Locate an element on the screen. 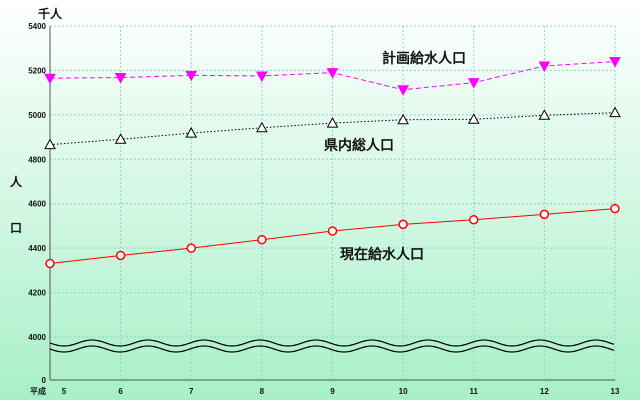 Image resolution: width=640 pixels, height=400 pixels. x-tick-label: 8 is located at coordinates (262, 391).